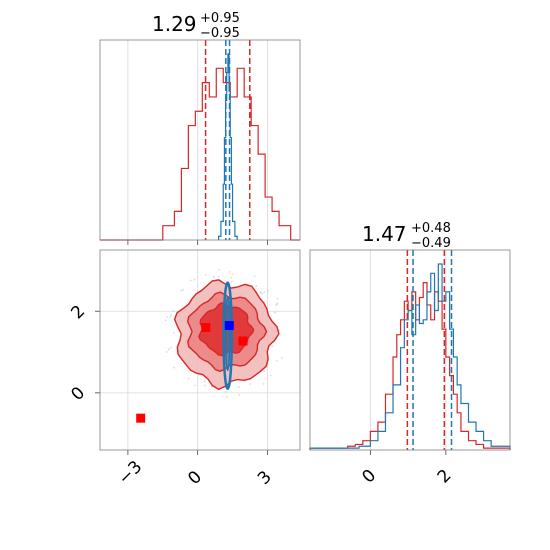  I want to click on title-top-left-value: 1.29, so click(174, 24).